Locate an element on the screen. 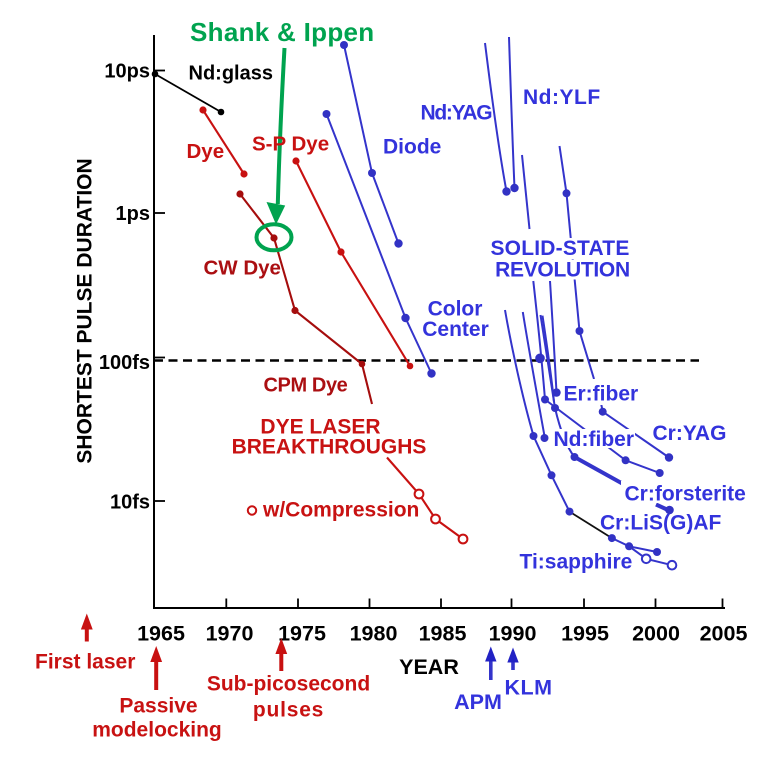 Image resolution: width=775 pixels, height=757 pixels. svg-text: 1985 is located at coordinates (443, 634).